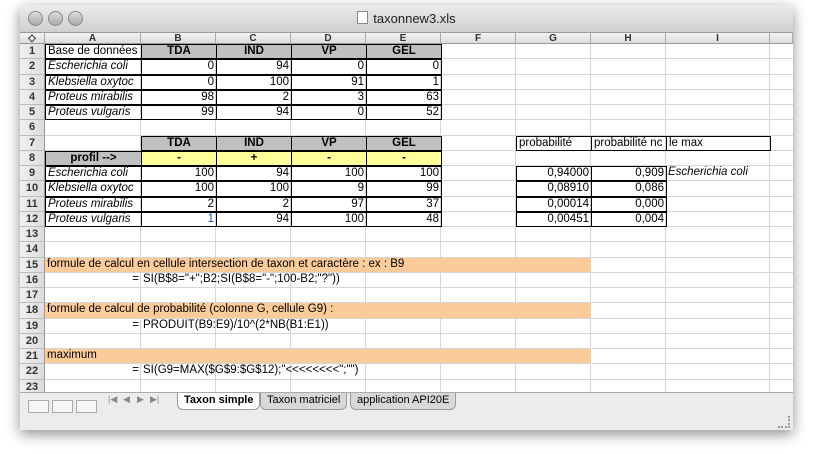 The width and height of the screenshot is (813, 454). I want to click on cell-H9: 0,909, so click(629, 174).